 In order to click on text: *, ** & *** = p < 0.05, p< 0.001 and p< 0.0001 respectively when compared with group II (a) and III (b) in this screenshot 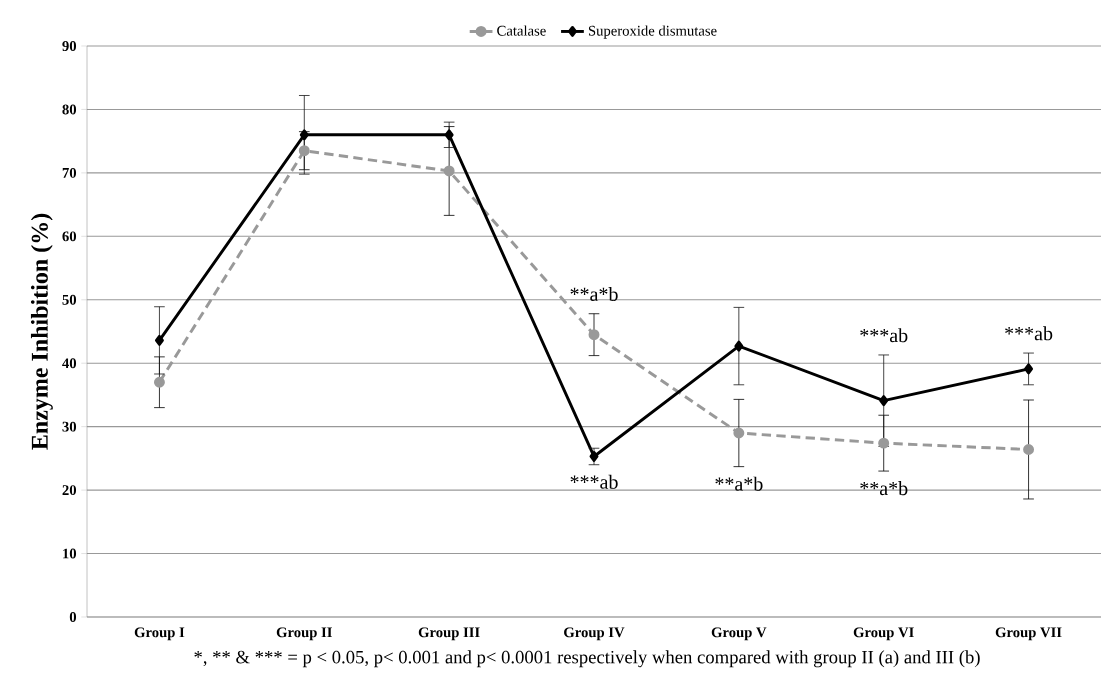, I will do `click(587, 659)`.